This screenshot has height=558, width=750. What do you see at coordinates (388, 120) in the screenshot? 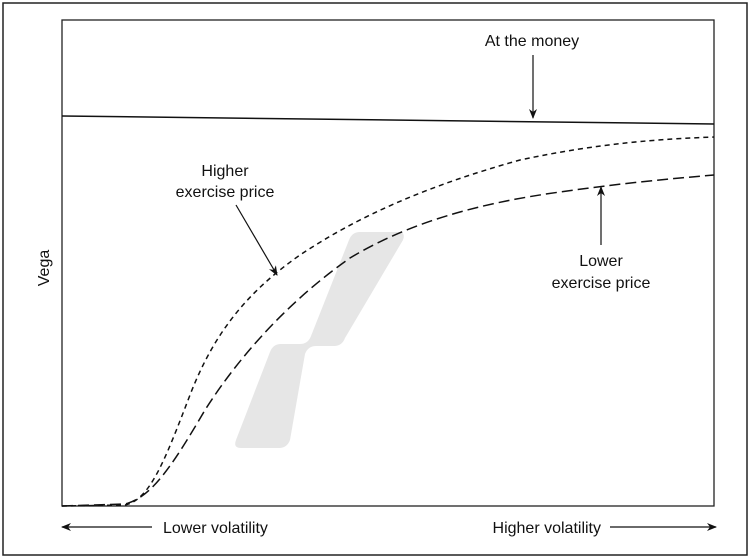
I see `at-the-money-curve` at bounding box center [388, 120].